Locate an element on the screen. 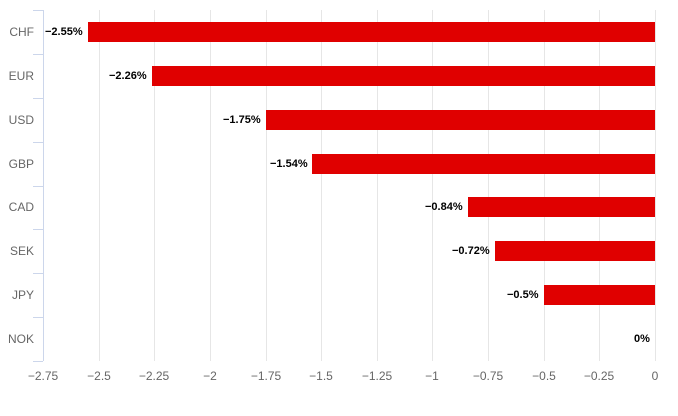  data-label-CHF: −2.55% is located at coordinates (64, 32).